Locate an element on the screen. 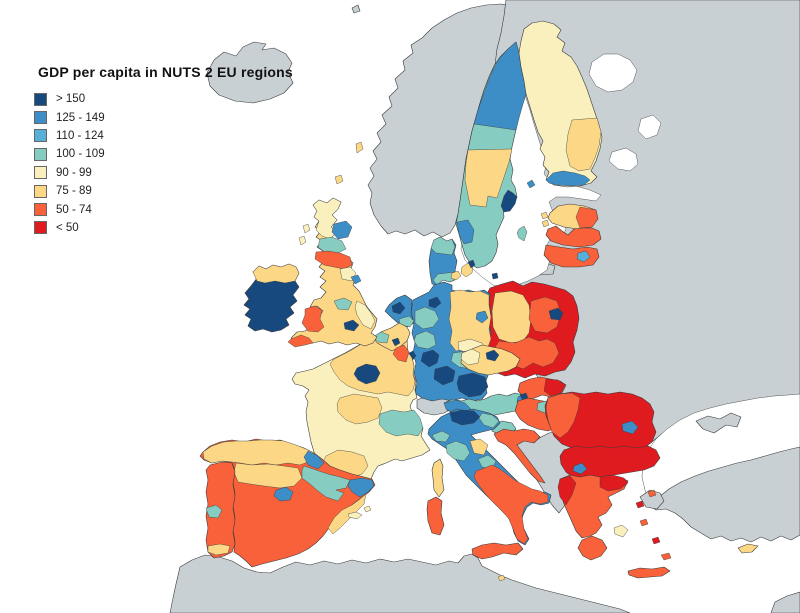 This screenshot has width=800, height=613. legend-label: 50 - 74 is located at coordinates (74, 209).